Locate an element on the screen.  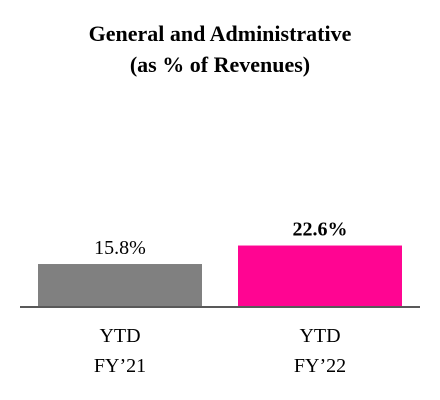
category-label-1-line2: FY’22 is located at coordinates (320, 366).